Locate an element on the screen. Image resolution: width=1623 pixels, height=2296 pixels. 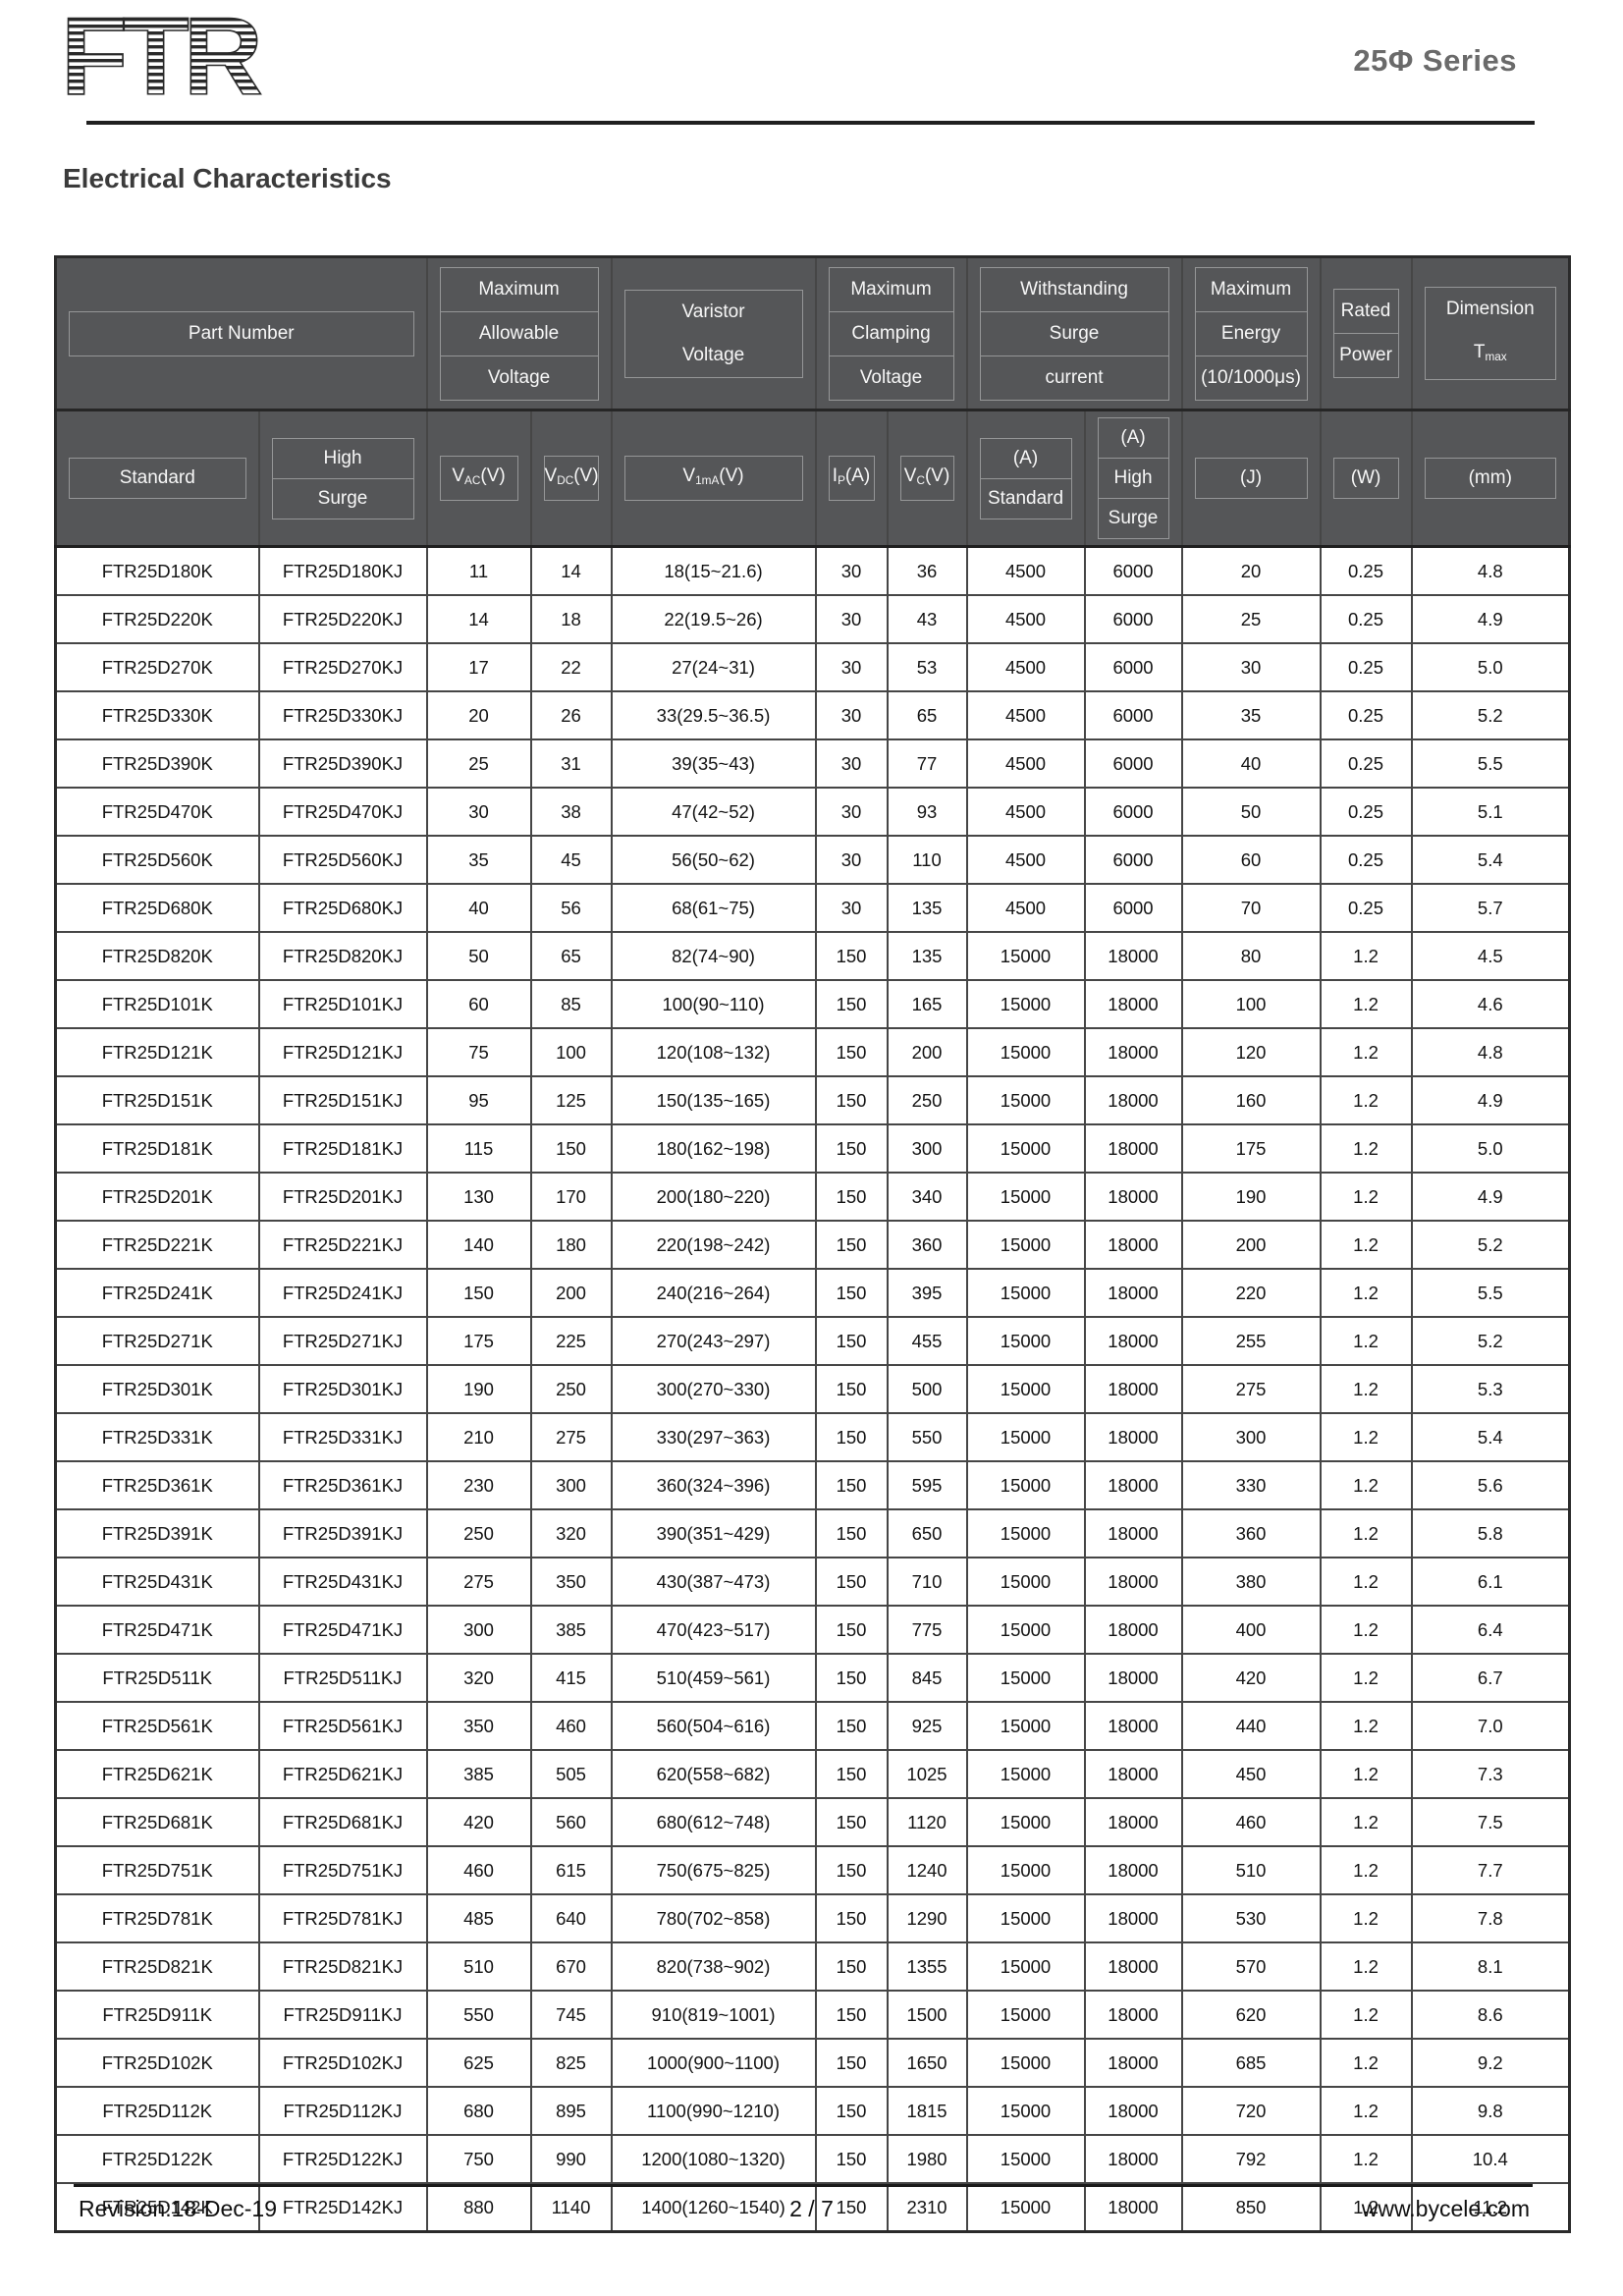
cell-vac: 350 is located at coordinates (478, 1726).